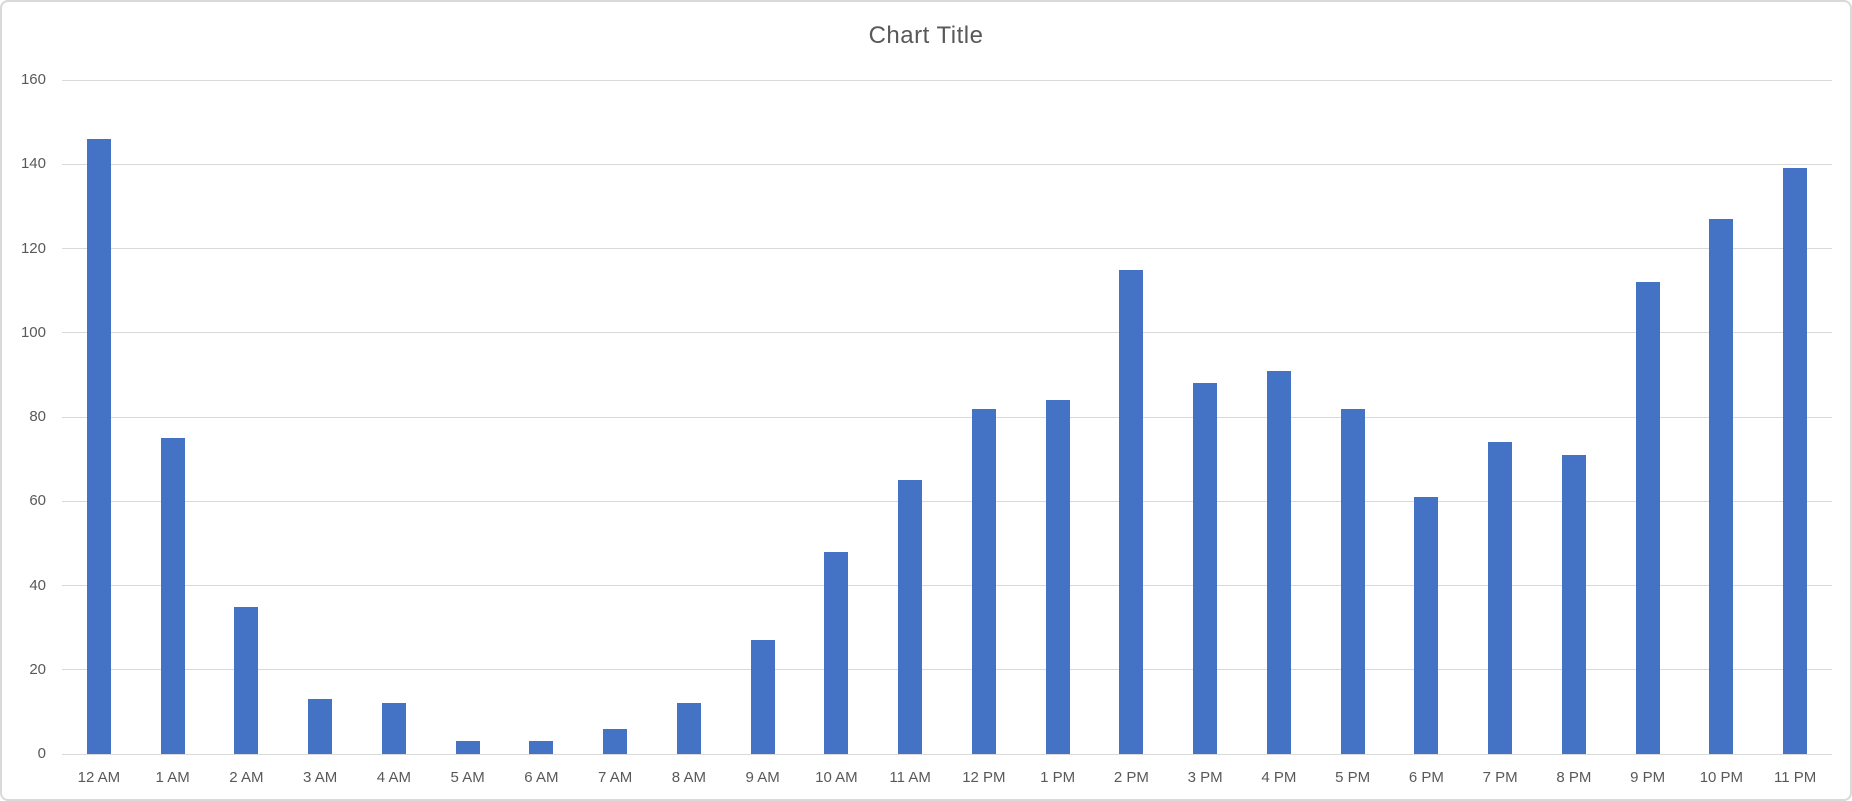 This screenshot has width=1852, height=801. What do you see at coordinates (33, 164) in the screenshot?
I see `y-axis-tick-label-140: 140` at bounding box center [33, 164].